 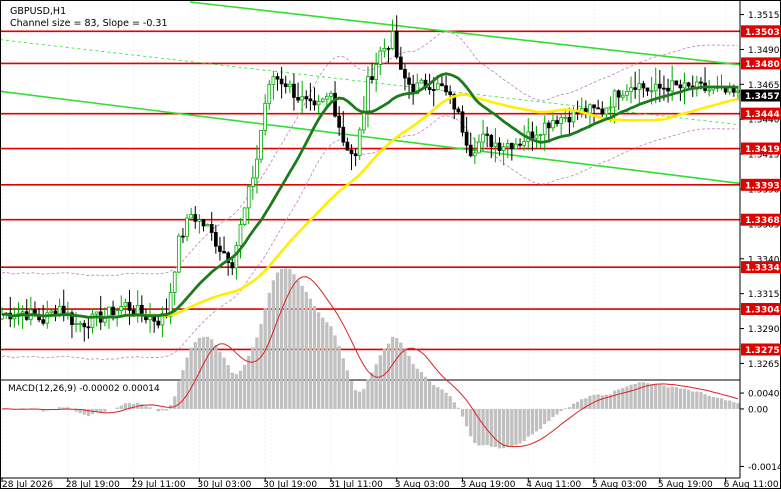 What do you see at coordinates (762, 221) in the screenshot?
I see `level-label: 1.3368` at bounding box center [762, 221].